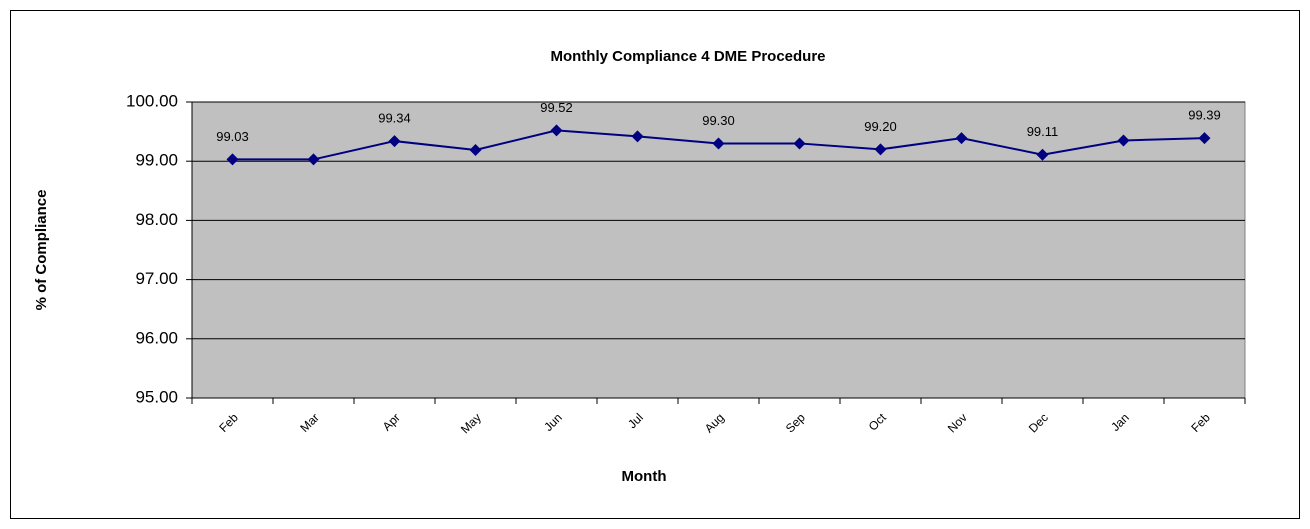 Image resolution: width=1310 pixels, height=529 pixels. Describe the element at coordinates (156, 396) in the screenshot. I see `y-tick-label: 95.00` at that location.